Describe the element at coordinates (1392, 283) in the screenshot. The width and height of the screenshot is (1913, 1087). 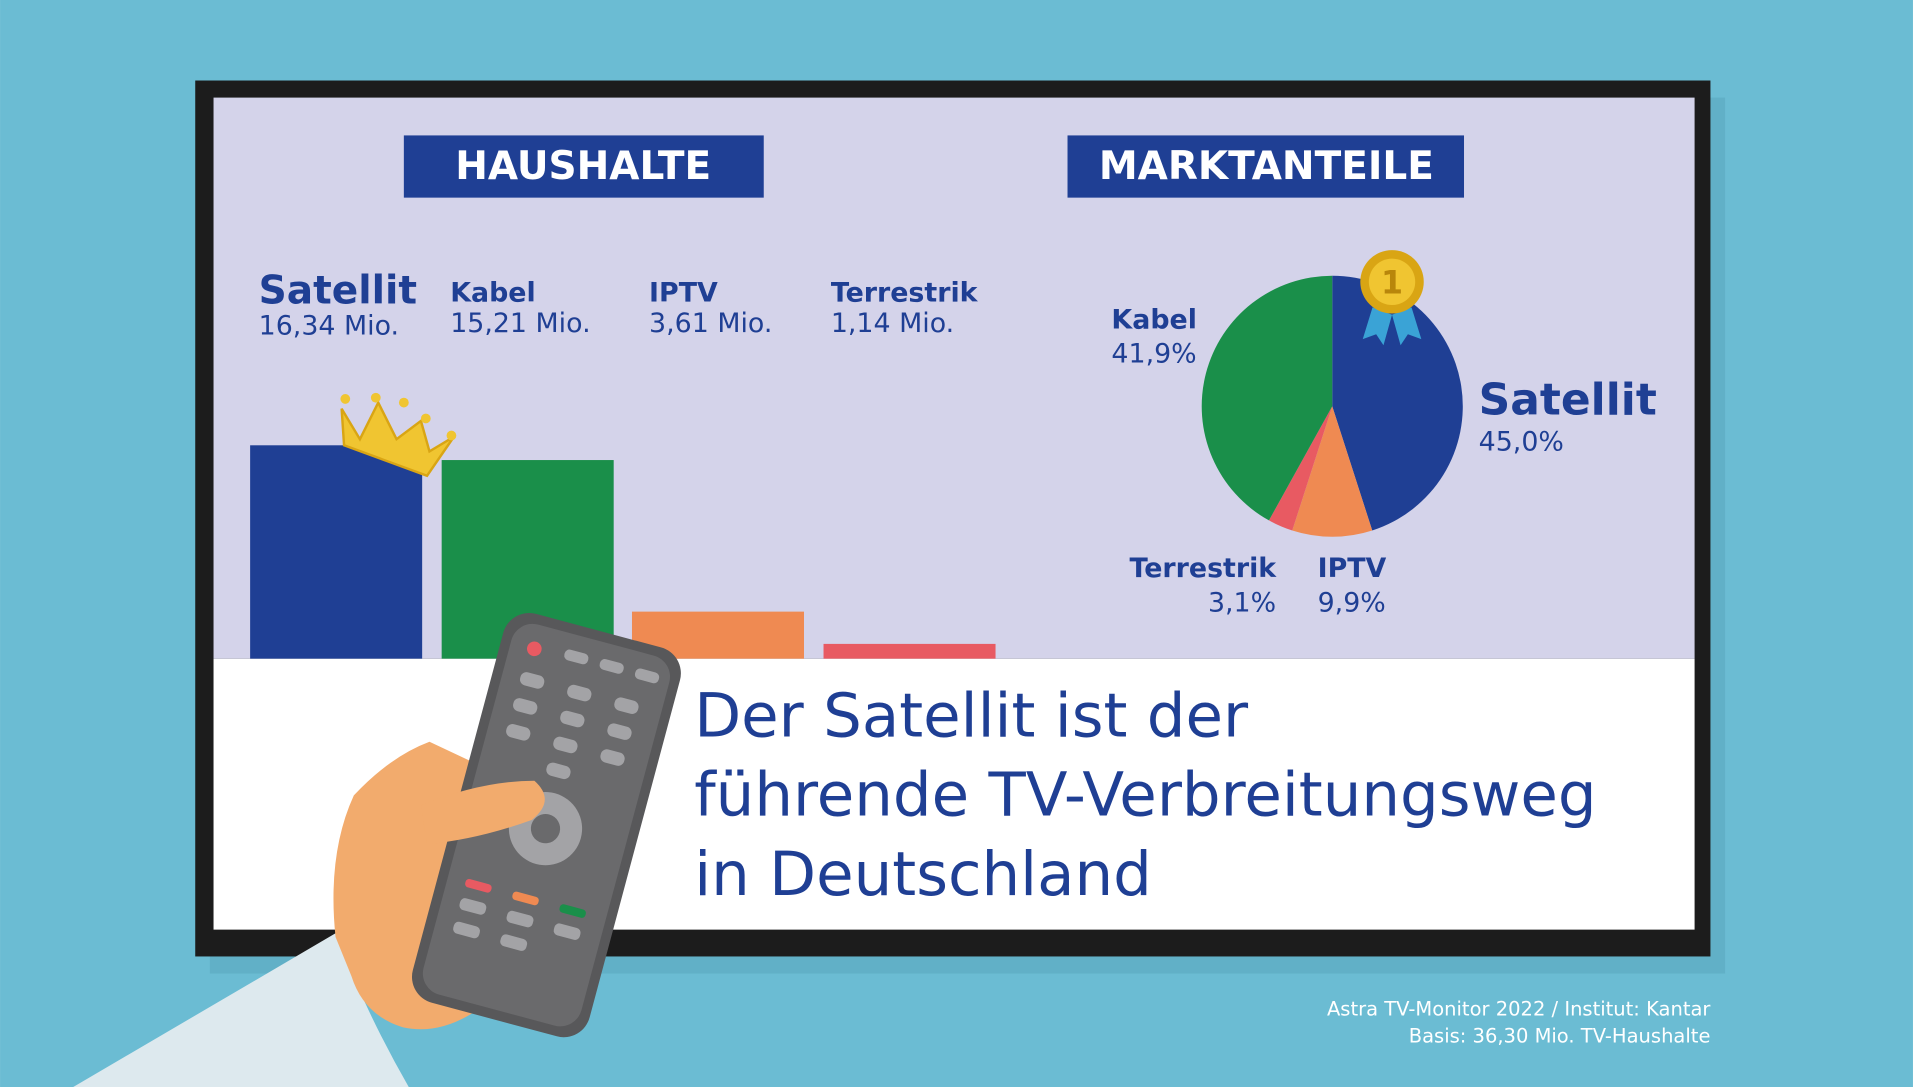
I see `svg-text: 1` at that location.